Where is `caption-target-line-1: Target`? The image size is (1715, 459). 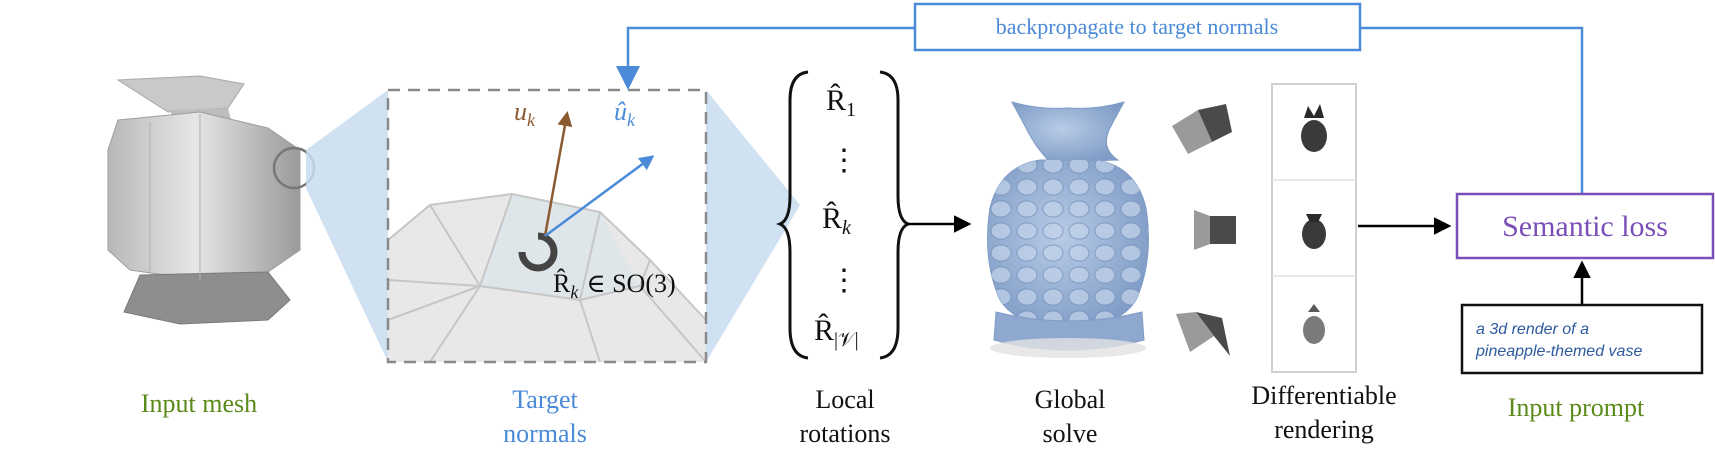 caption-target-line-1: Target is located at coordinates (545, 399).